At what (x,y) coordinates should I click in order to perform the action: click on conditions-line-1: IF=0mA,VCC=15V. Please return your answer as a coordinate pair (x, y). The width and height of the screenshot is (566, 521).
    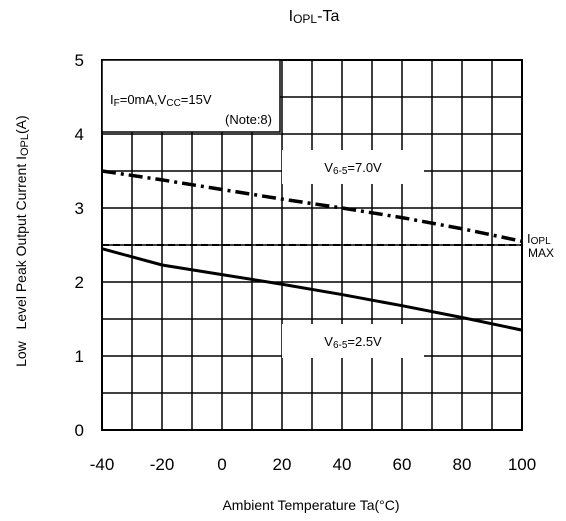
    Looking at the image, I should click on (161, 100).